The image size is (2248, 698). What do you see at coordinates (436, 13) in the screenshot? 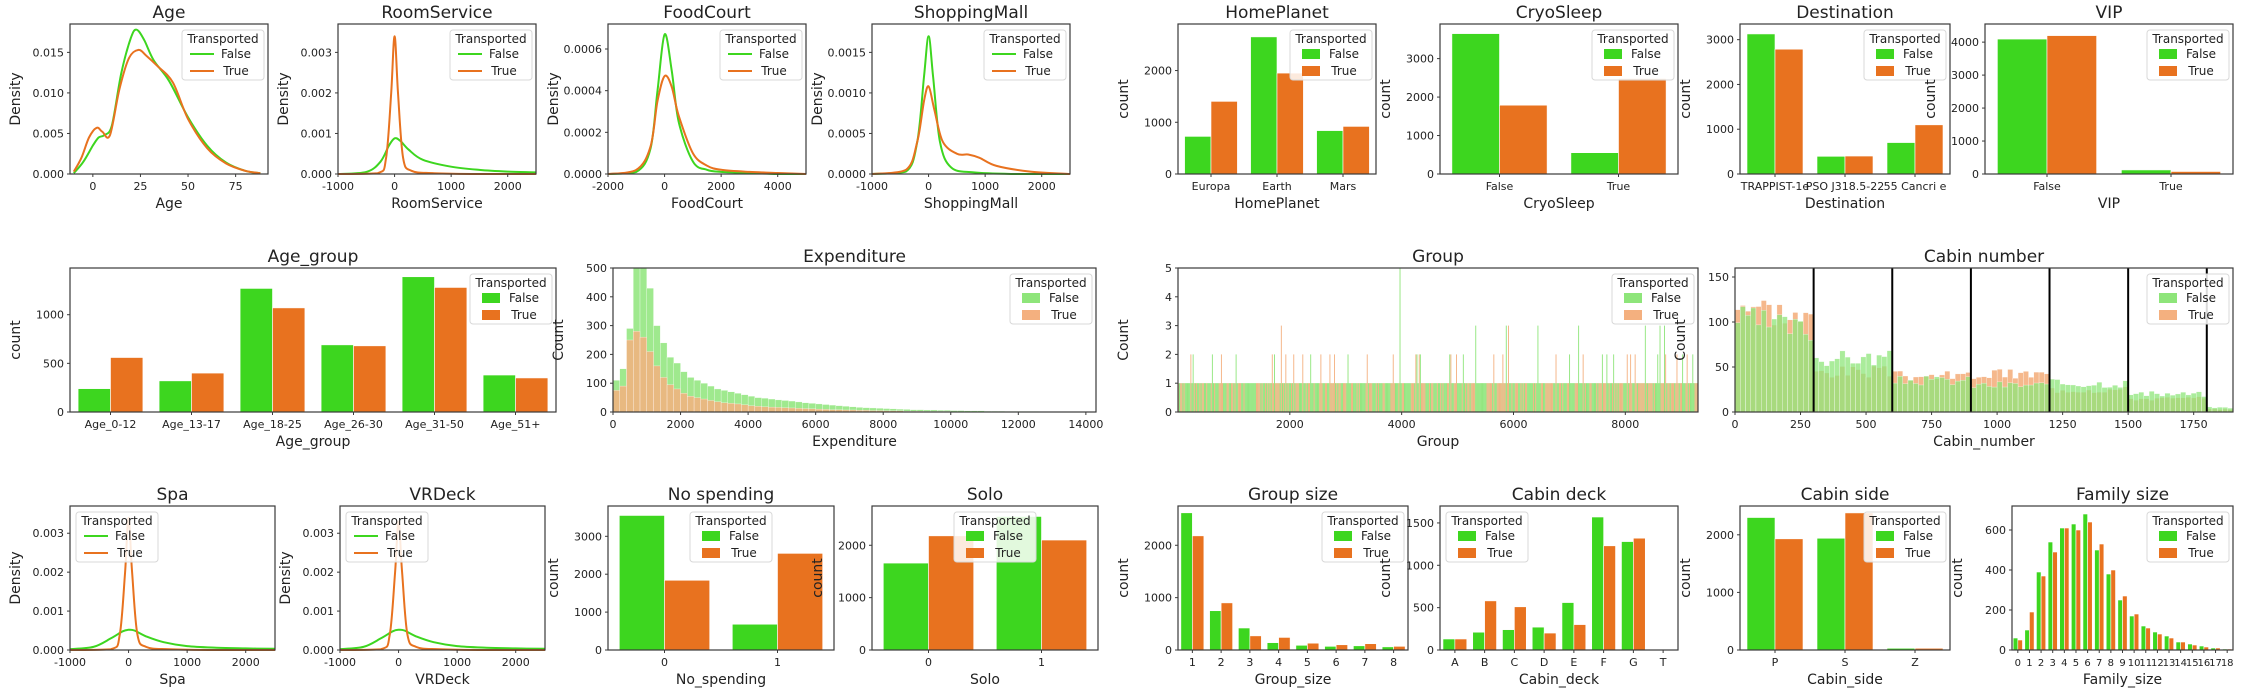
I see `chart-title: RoomService` at bounding box center [436, 13].